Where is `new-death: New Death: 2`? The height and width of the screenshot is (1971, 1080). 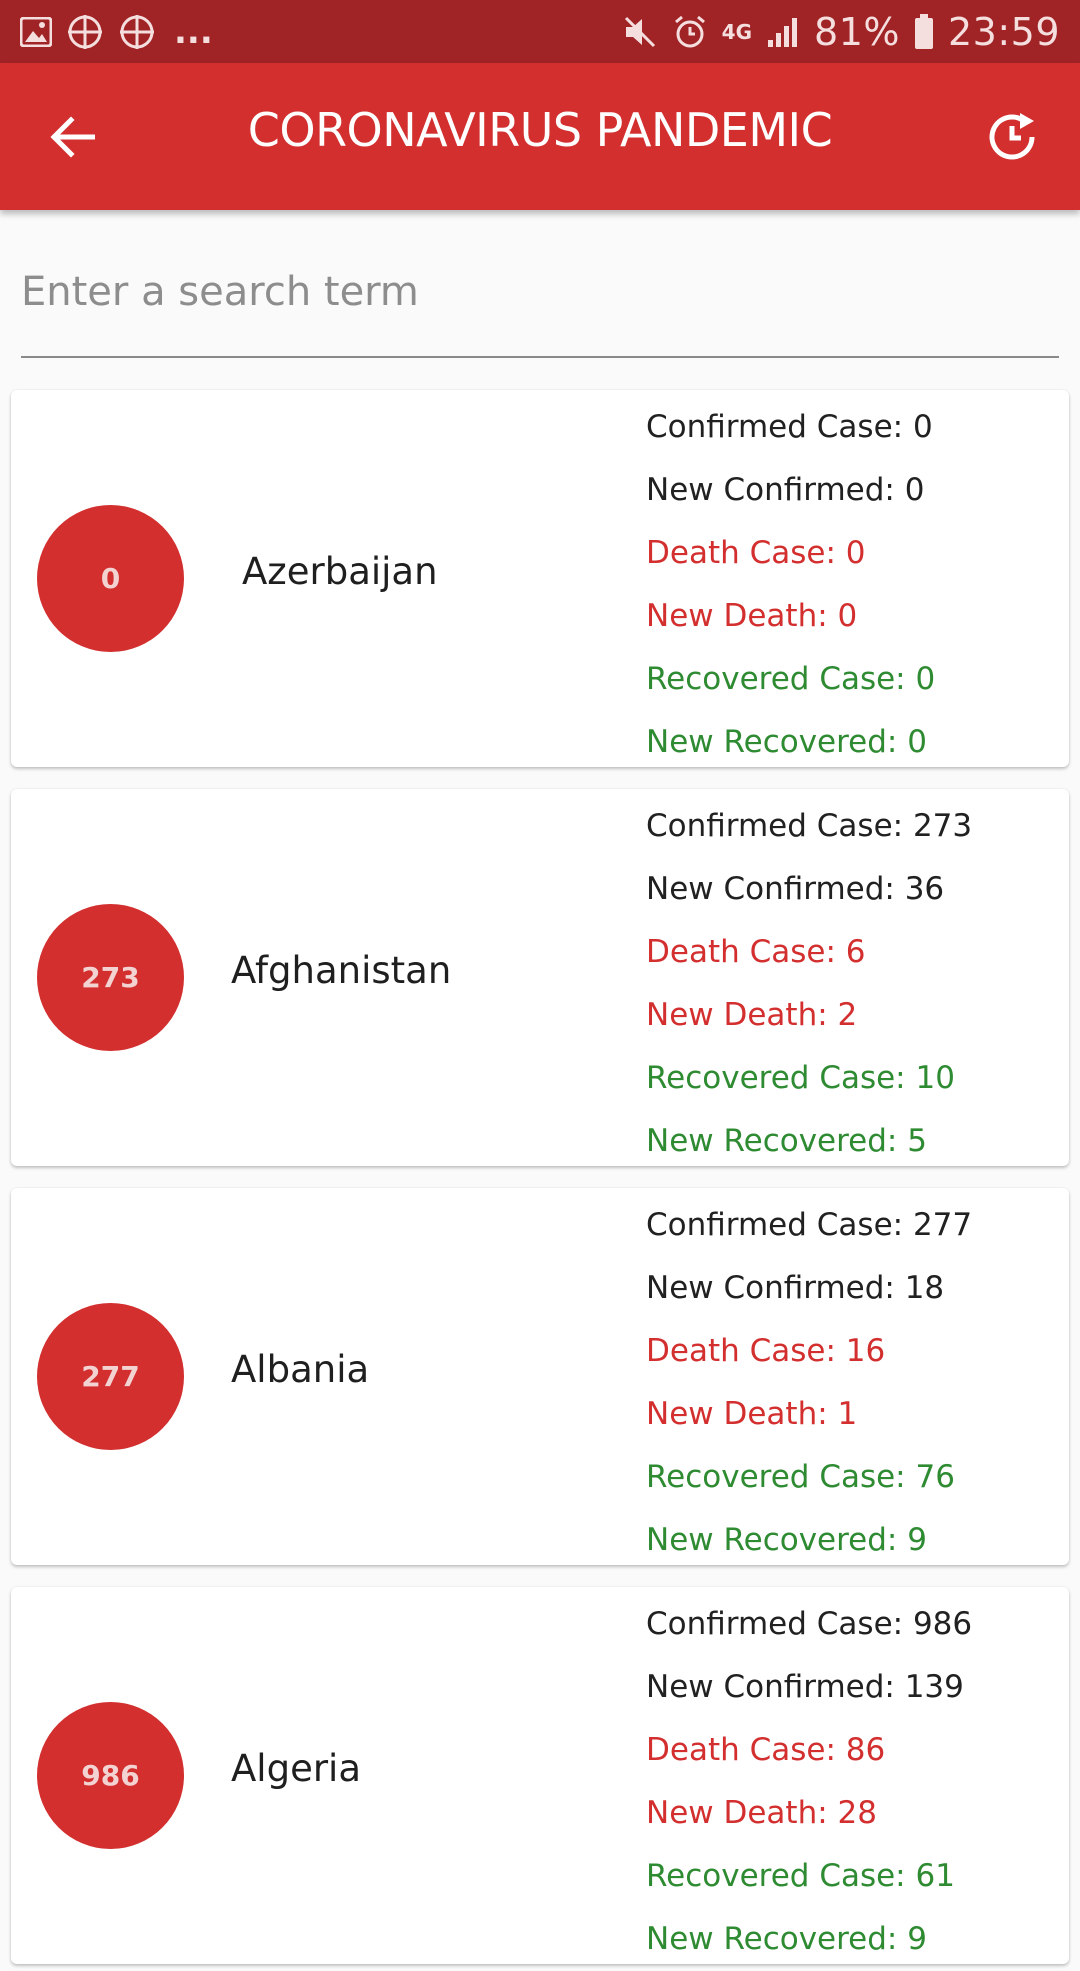
new-death: New Death: 2 is located at coordinates (752, 1015).